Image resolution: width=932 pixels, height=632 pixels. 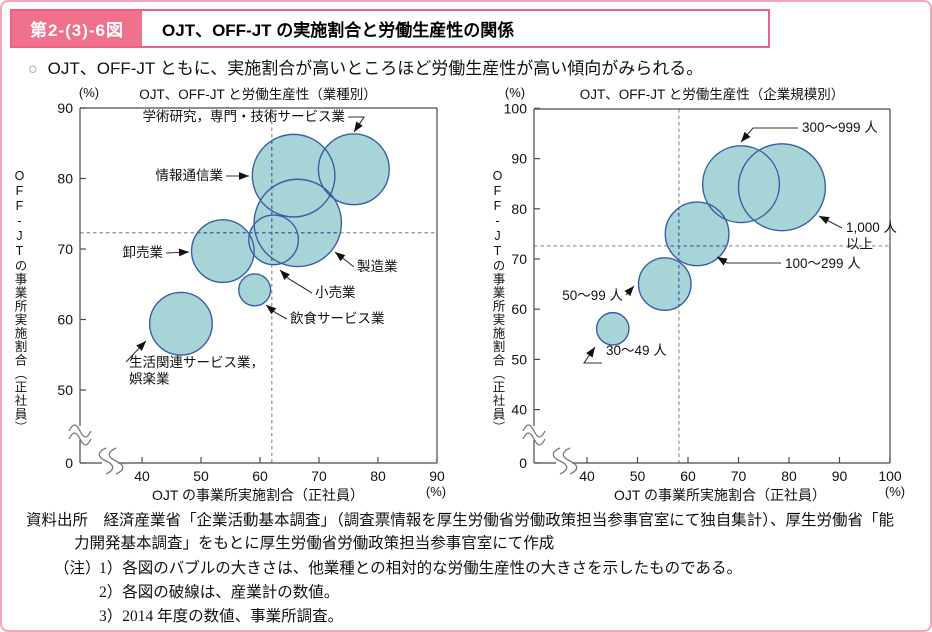 What do you see at coordinates (872, 227) in the screenshot?
I see `bubble-label: 1,000 人` at bounding box center [872, 227].